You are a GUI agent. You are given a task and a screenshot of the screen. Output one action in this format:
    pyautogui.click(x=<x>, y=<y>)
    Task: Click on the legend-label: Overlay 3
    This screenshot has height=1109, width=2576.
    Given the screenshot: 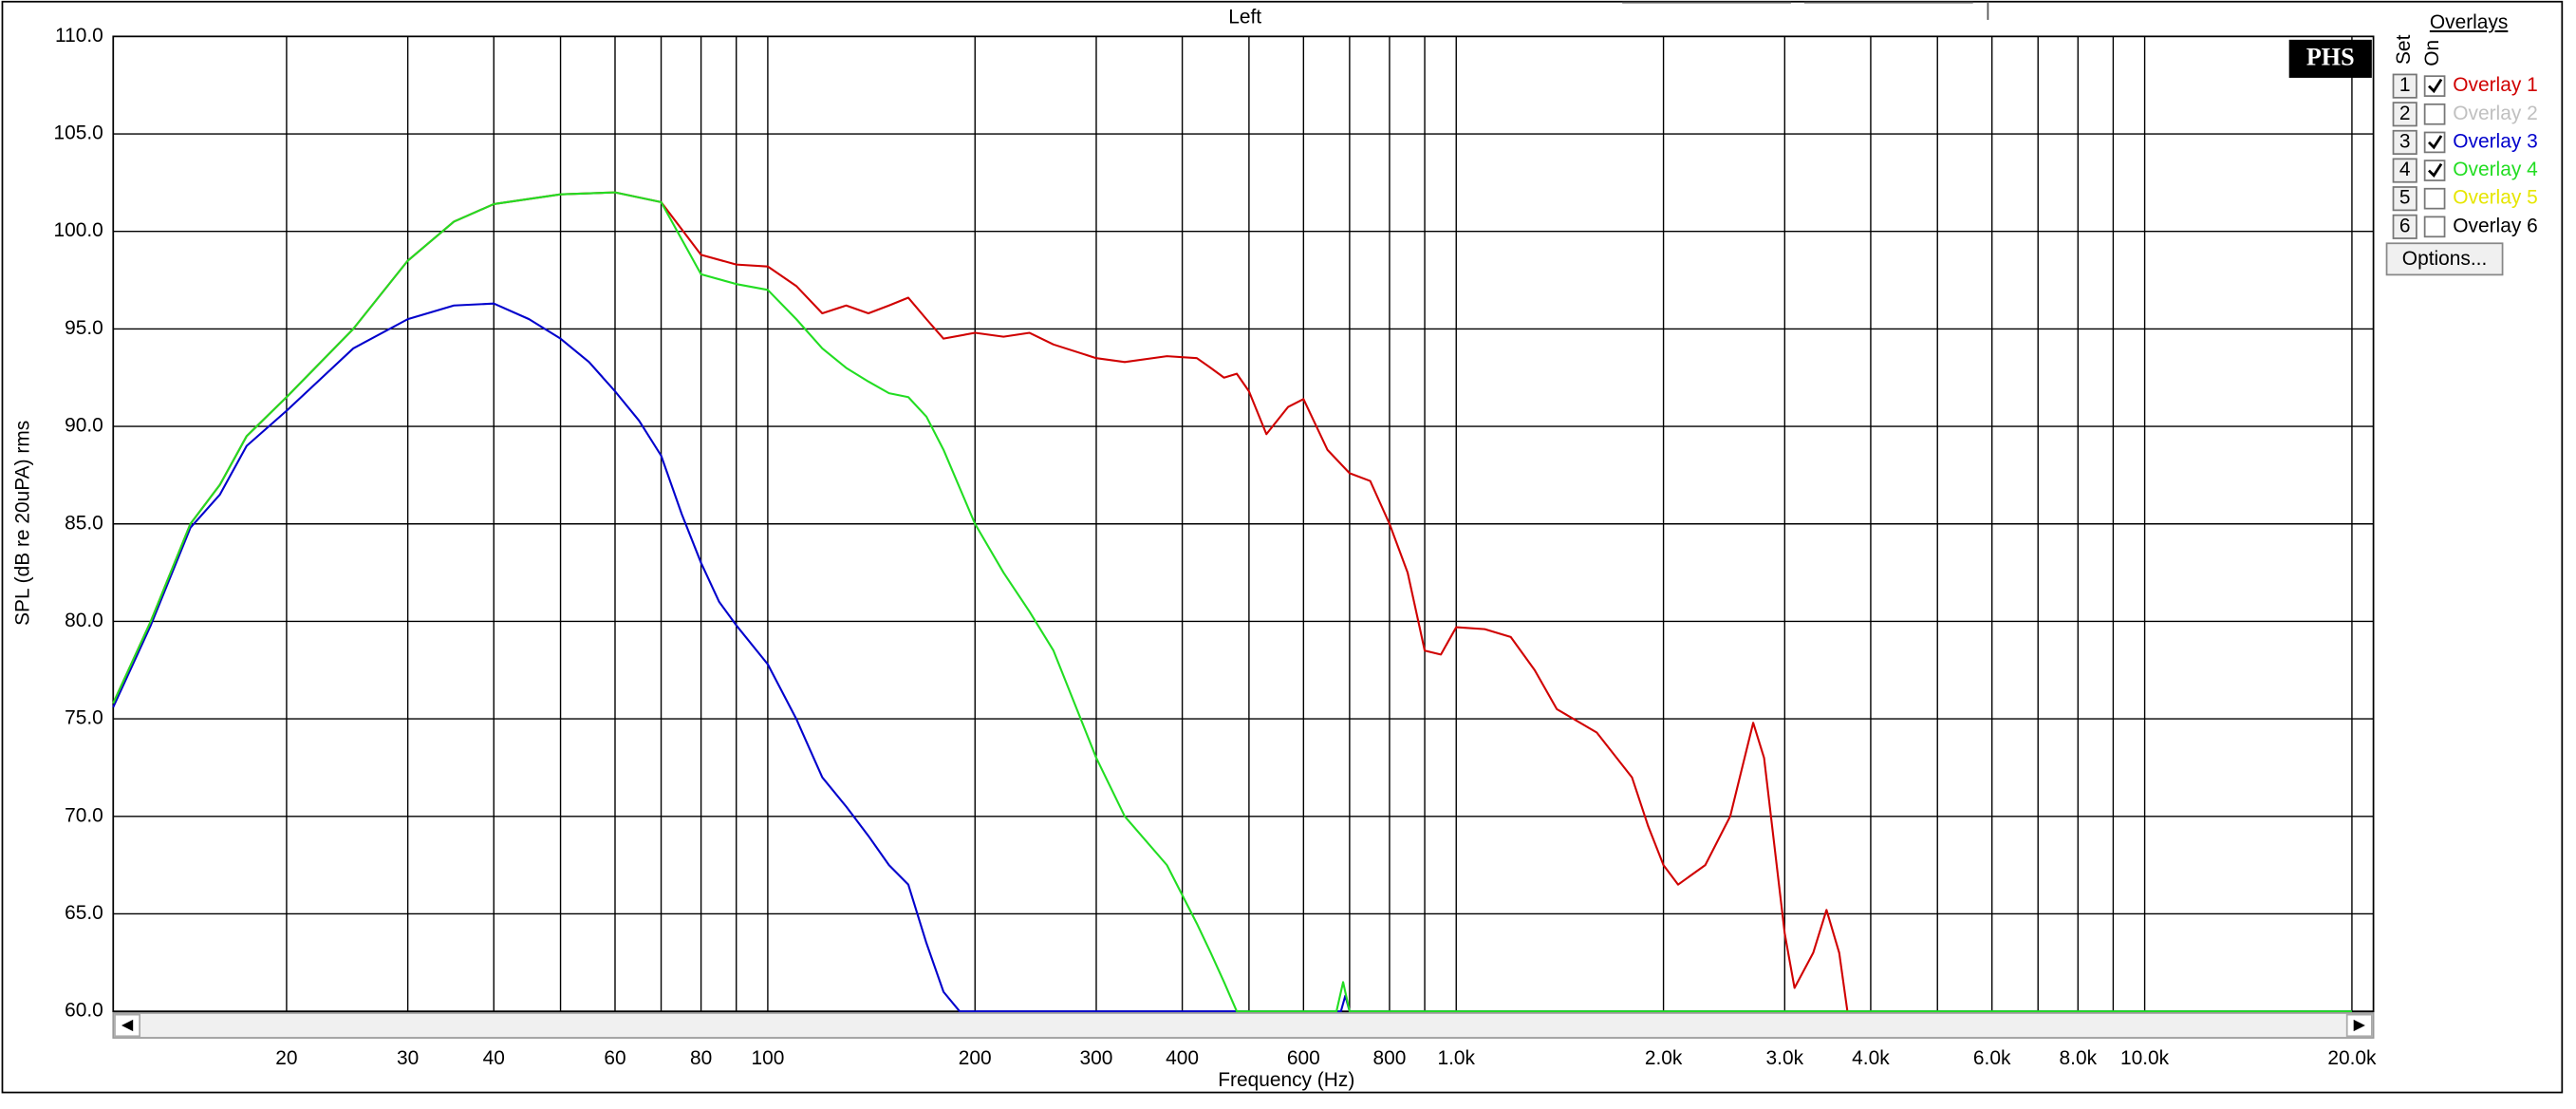 What is the action you would take?
    pyautogui.click(x=2495, y=141)
    